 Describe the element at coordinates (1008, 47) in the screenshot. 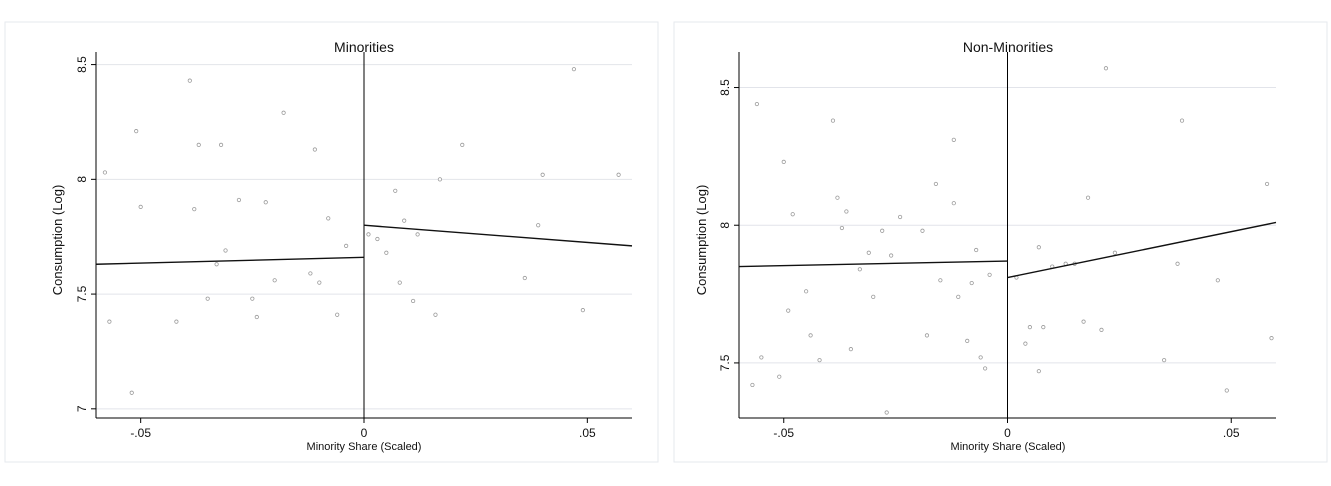

I see `chart-title: Non-Minorities` at that location.